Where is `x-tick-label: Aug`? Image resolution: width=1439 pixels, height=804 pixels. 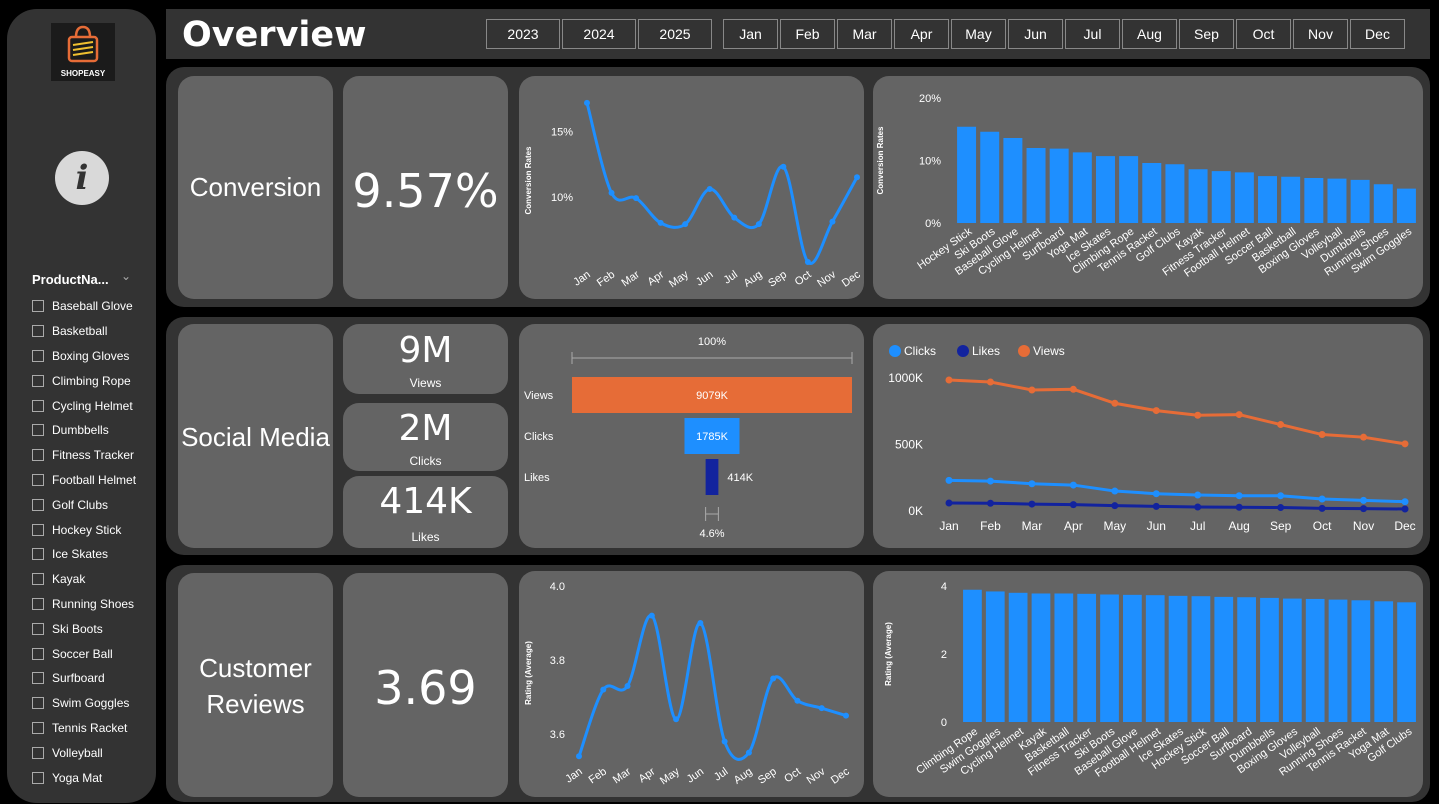
x-tick-label: Aug is located at coordinates (743, 776).